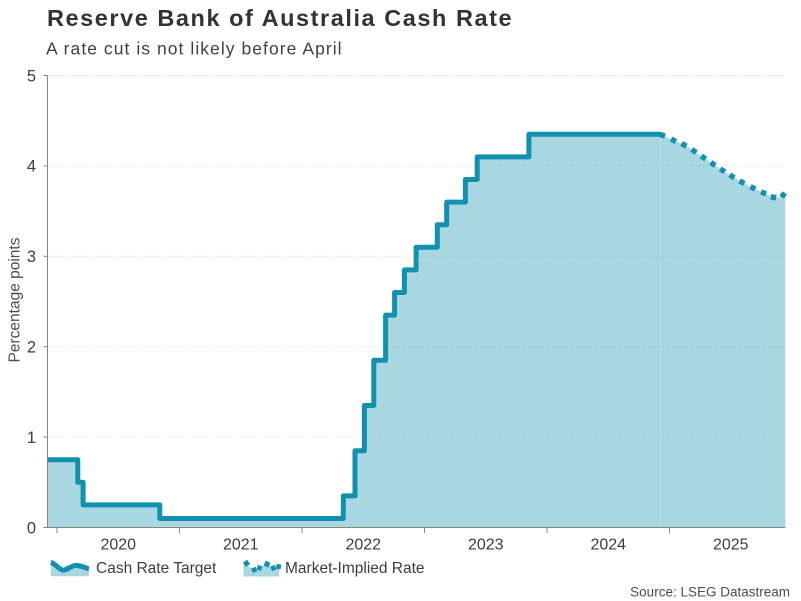 The image size is (801, 601). Describe the element at coordinates (241, 545) in the screenshot. I see `svg-text: 2021` at that location.